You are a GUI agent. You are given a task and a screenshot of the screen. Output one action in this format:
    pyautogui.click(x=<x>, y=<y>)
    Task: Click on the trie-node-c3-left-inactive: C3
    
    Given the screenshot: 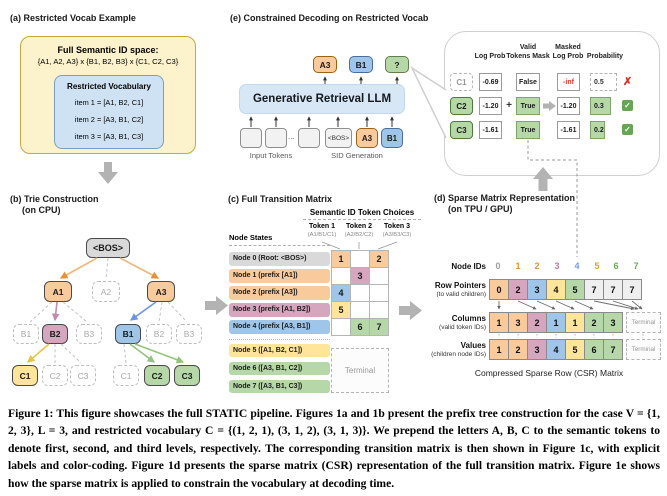 What is the action you would take?
    pyautogui.click(x=83, y=375)
    